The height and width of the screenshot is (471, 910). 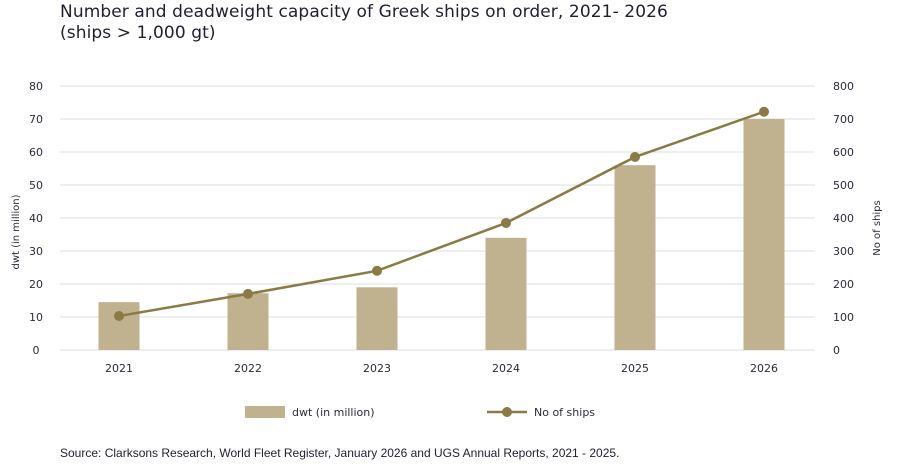 What do you see at coordinates (248, 368) in the screenshot?
I see `x-tick-label: 2022` at bounding box center [248, 368].